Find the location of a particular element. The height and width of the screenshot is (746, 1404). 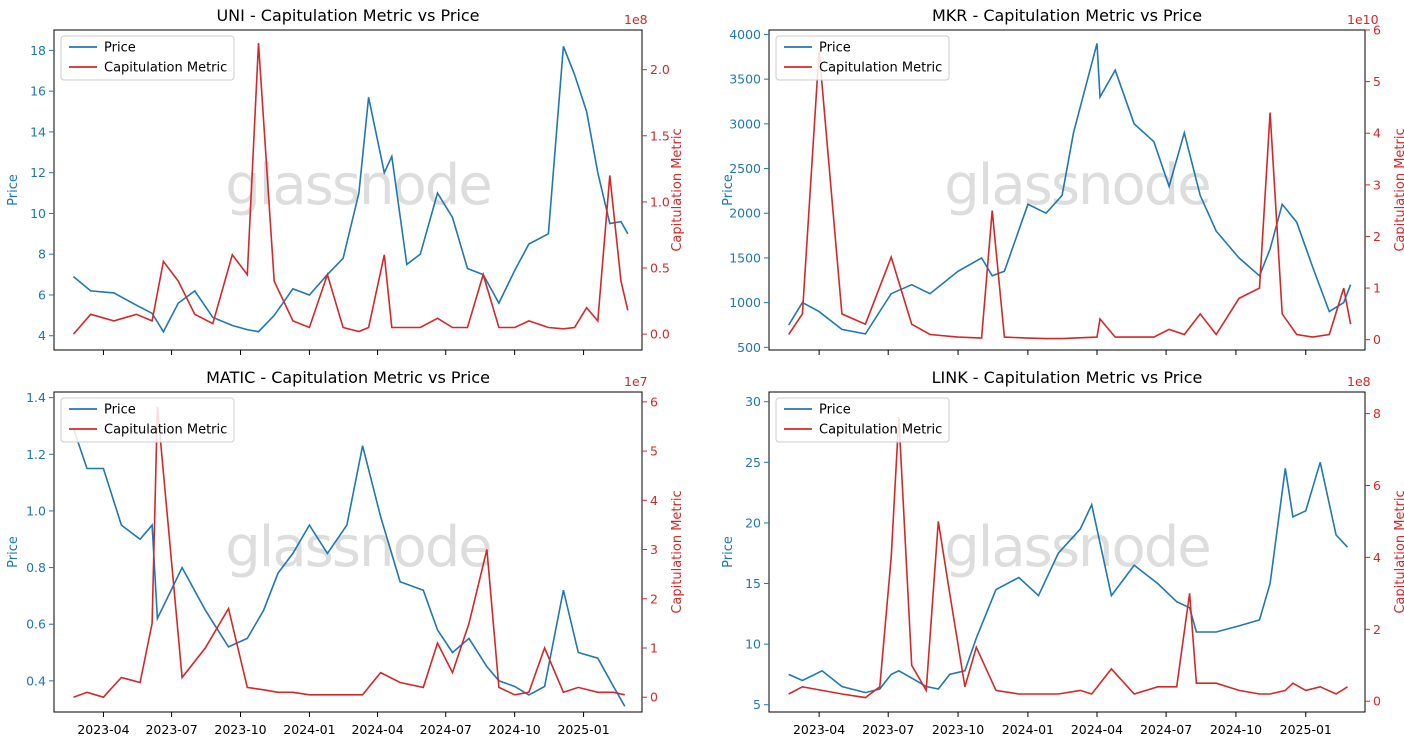

y-tick-label: 1.4 is located at coordinates (36, 397).